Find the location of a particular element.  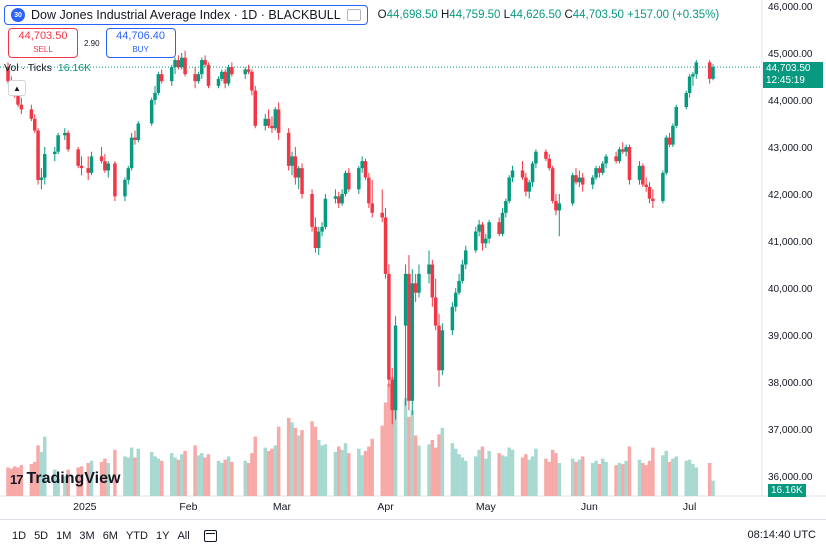

buy-button: 44,706.40 BUY is located at coordinates (140, 43).